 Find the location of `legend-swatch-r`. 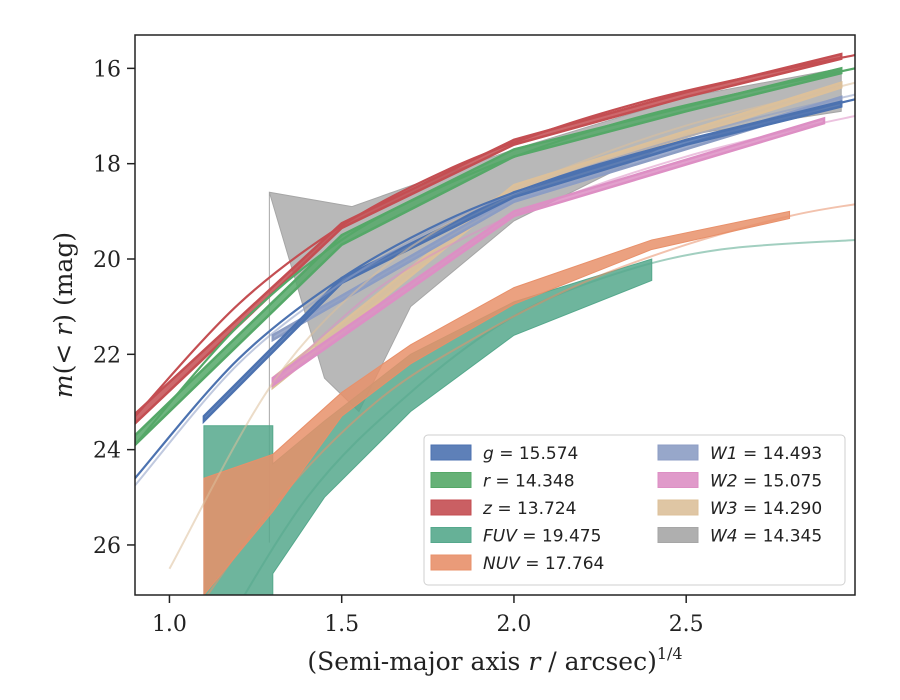

legend-swatch-r is located at coordinates (451, 480).